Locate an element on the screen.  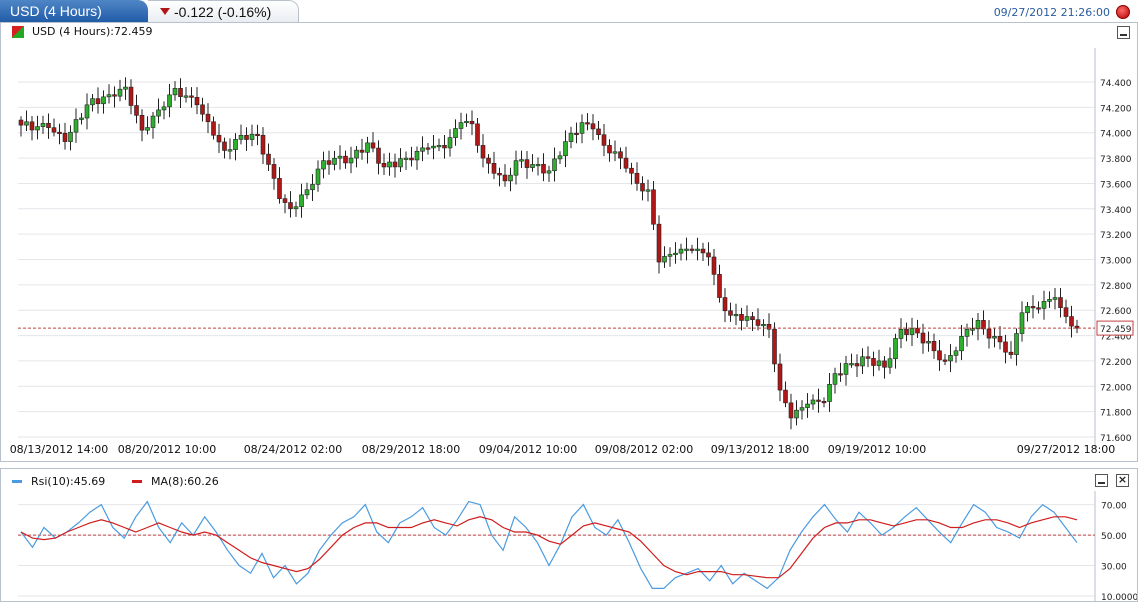
chart-type-icon is located at coordinates (18, 32).